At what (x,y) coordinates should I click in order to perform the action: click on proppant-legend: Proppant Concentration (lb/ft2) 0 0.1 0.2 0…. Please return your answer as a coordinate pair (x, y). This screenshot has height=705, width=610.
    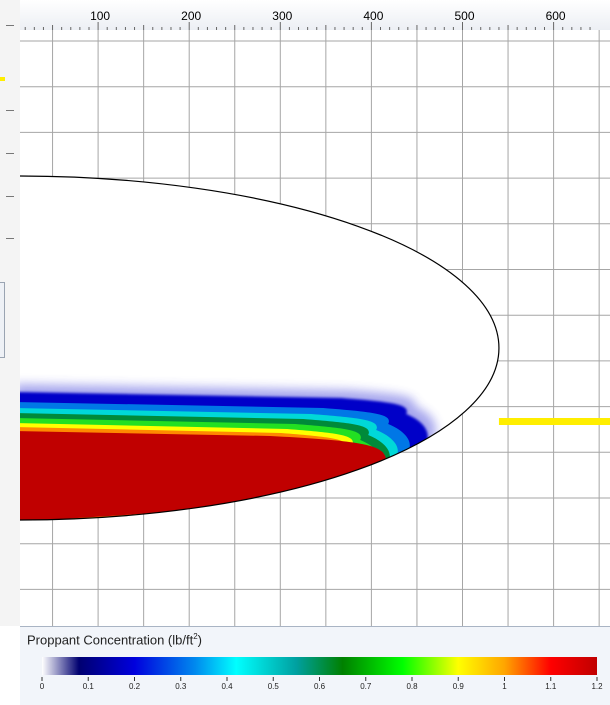
    Looking at the image, I should click on (315, 665).